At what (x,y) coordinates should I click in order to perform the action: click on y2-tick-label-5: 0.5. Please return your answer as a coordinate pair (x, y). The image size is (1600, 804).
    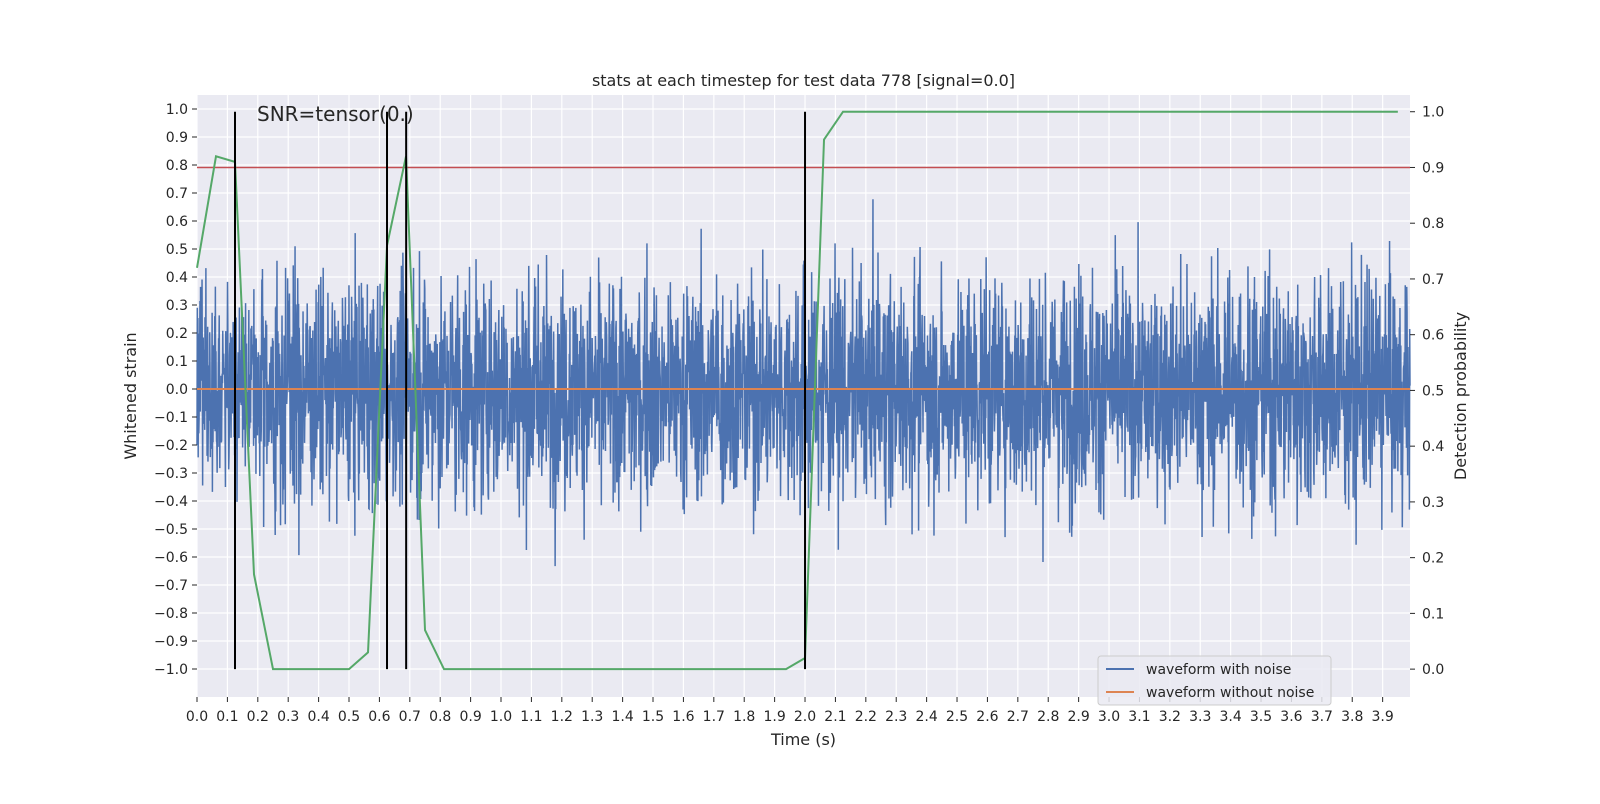
    Looking at the image, I should click on (1433, 391).